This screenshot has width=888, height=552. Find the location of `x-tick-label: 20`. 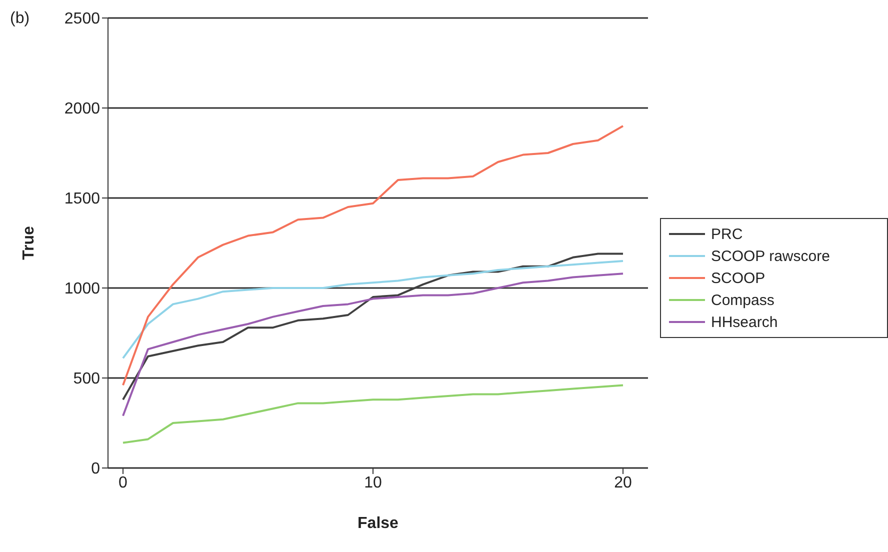

x-tick-label: 20 is located at coordinates (623, 483).